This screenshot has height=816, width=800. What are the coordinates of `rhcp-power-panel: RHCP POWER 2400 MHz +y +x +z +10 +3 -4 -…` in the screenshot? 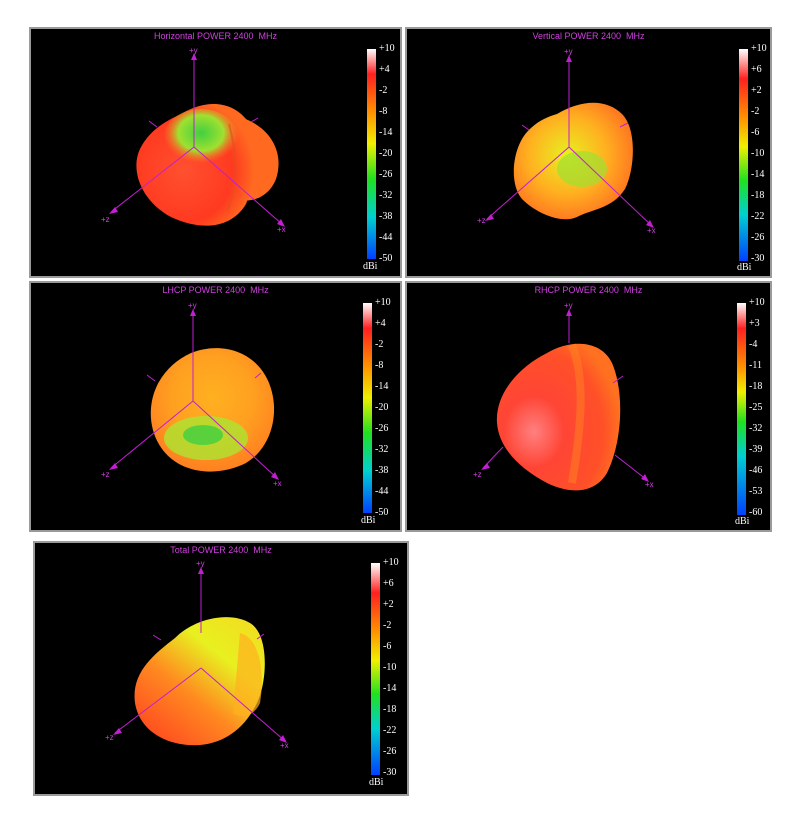 It's located at (588, 406).